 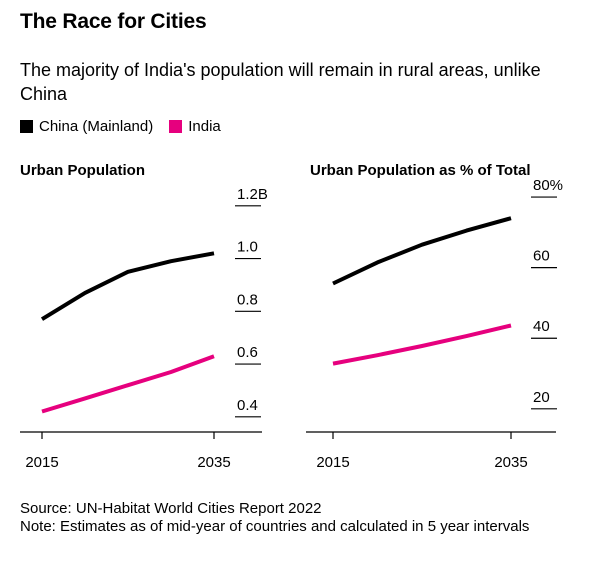 What do you see at coordinates (204, 126) in the screenshot?
I see `legend-label-india: India` at bounding box center [204, 126].